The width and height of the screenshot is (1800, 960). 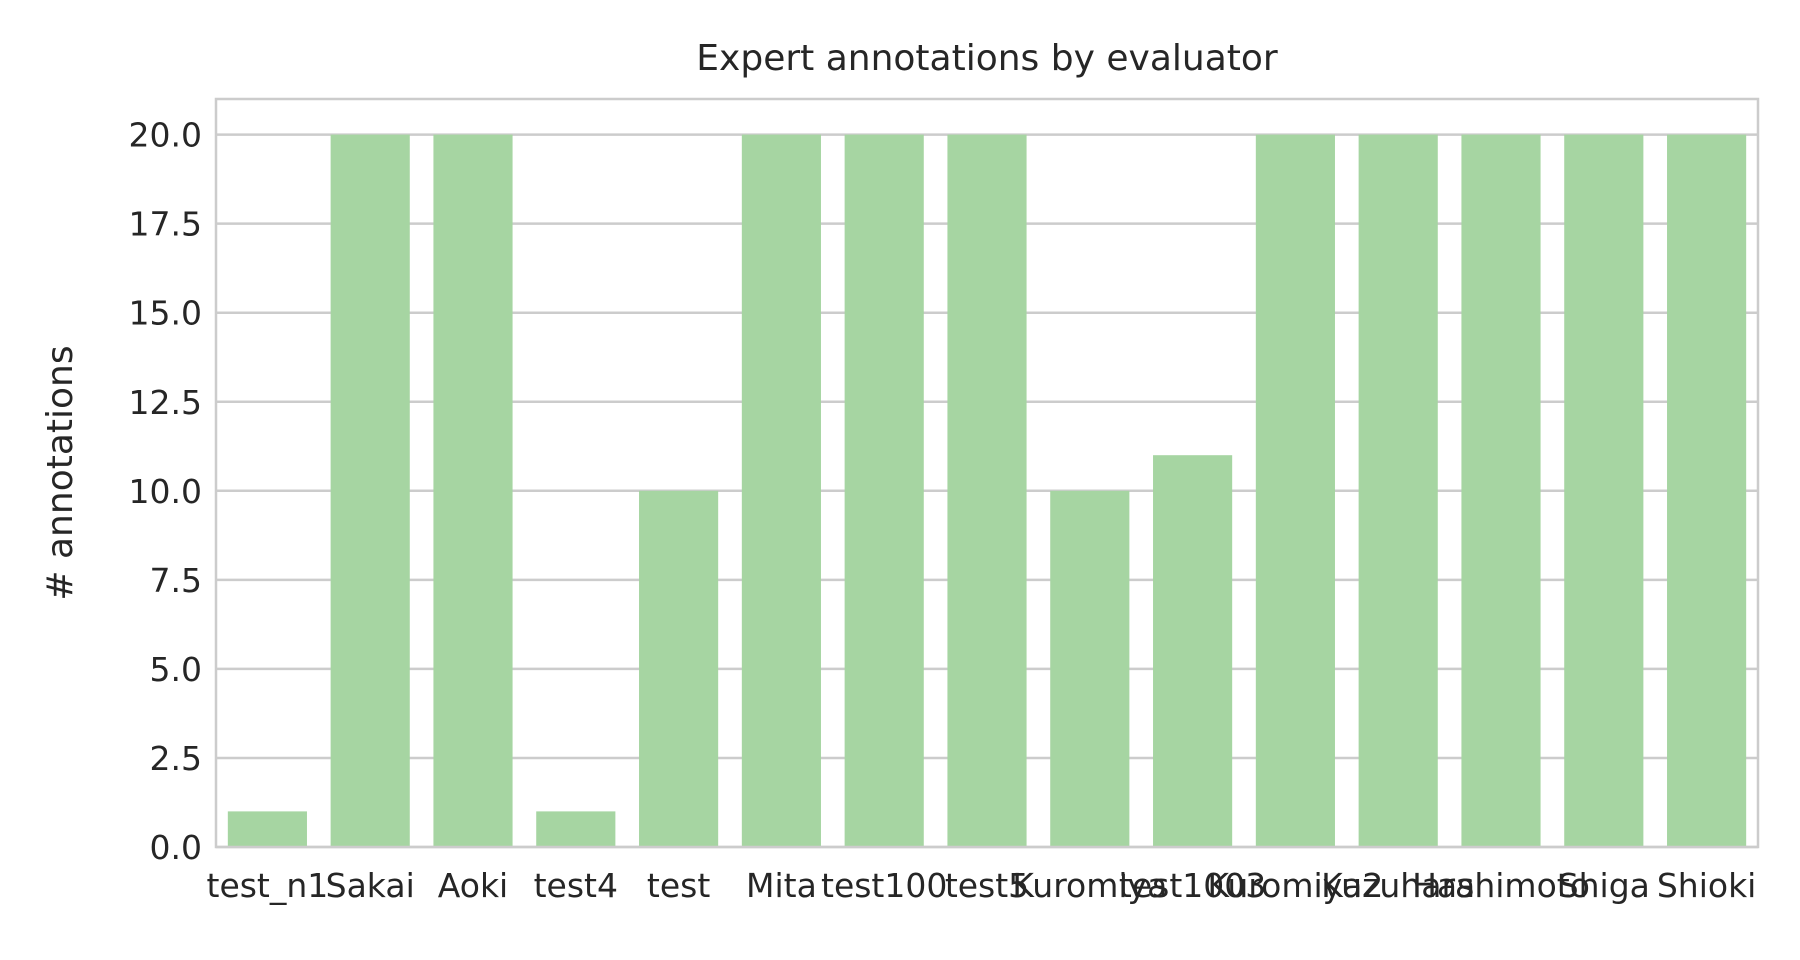 I want to click on bar-test-n1, so click(x=267, y=829).